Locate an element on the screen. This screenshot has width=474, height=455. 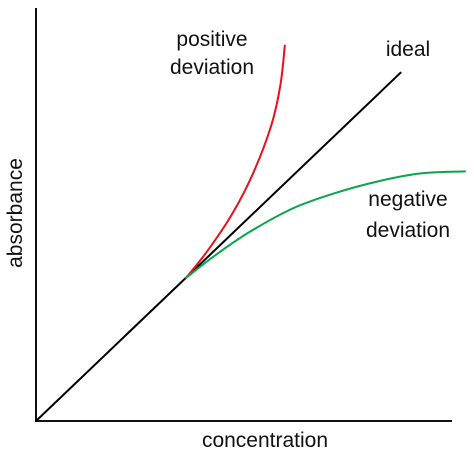
series-label-line: ideal is located at coordinates (408, 49).